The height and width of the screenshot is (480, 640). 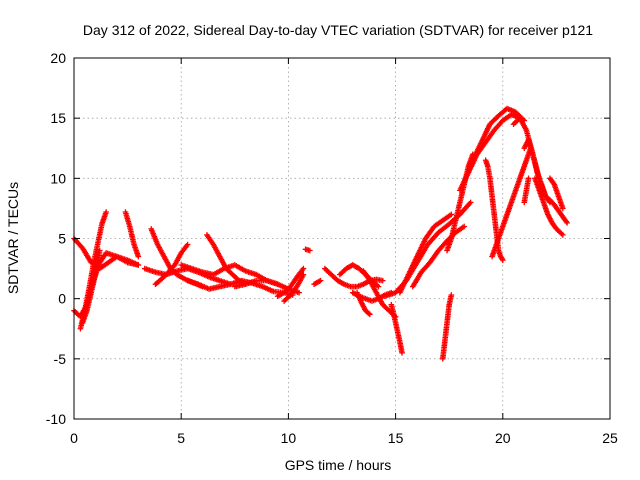 I want to click on x-tick-label: 0, so click(x=74, y=438).